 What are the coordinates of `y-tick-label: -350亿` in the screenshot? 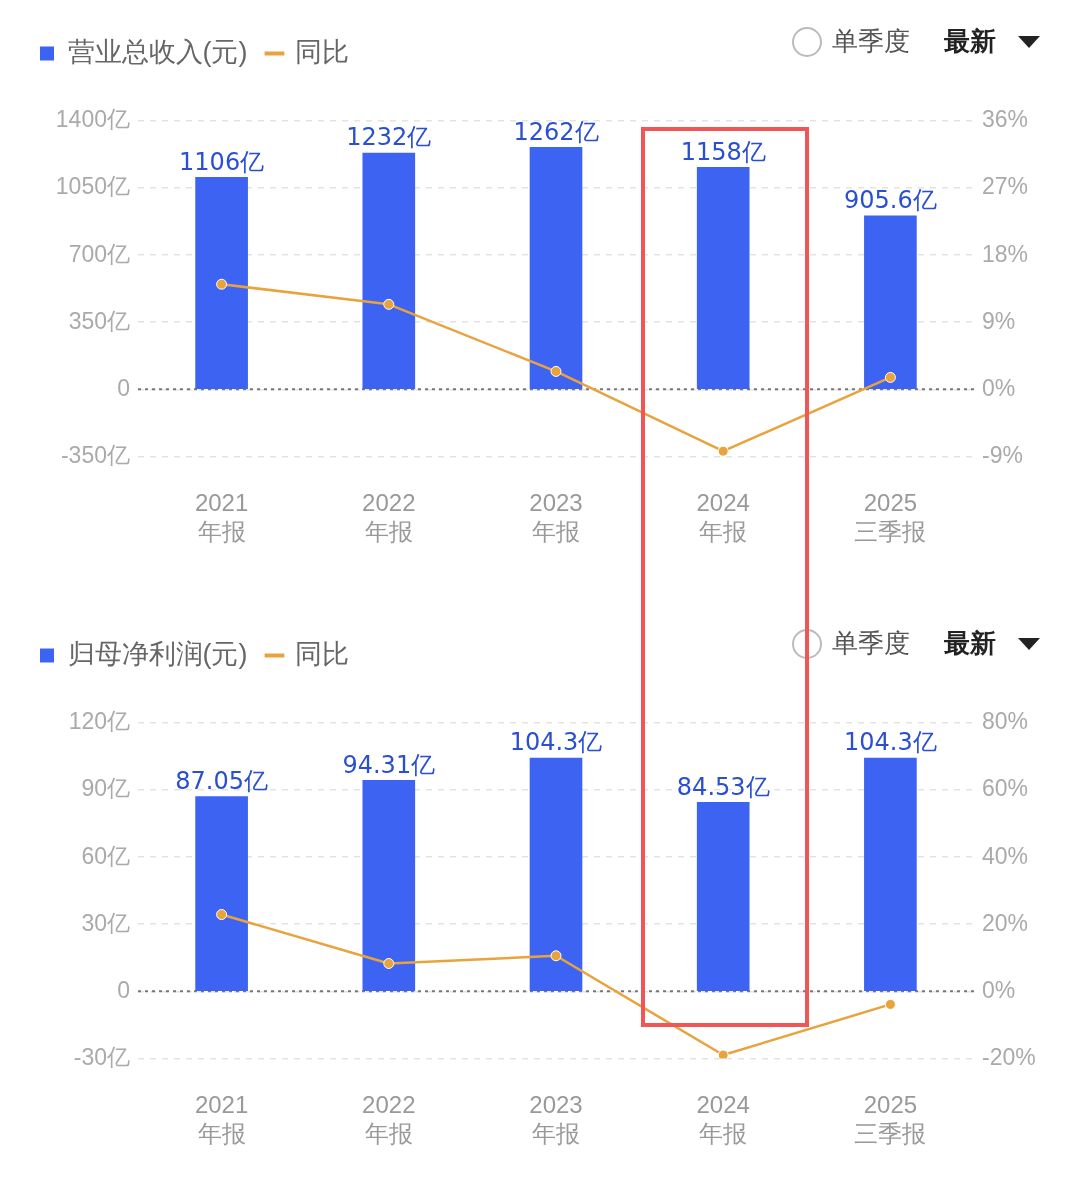 It's located at (95, 454).